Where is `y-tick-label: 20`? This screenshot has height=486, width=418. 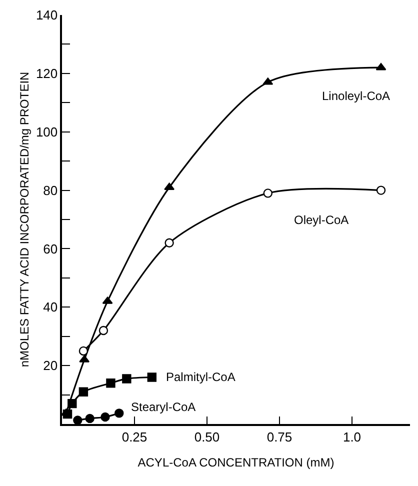 y-tick-label: 20 is located at coordinates (50, 366).